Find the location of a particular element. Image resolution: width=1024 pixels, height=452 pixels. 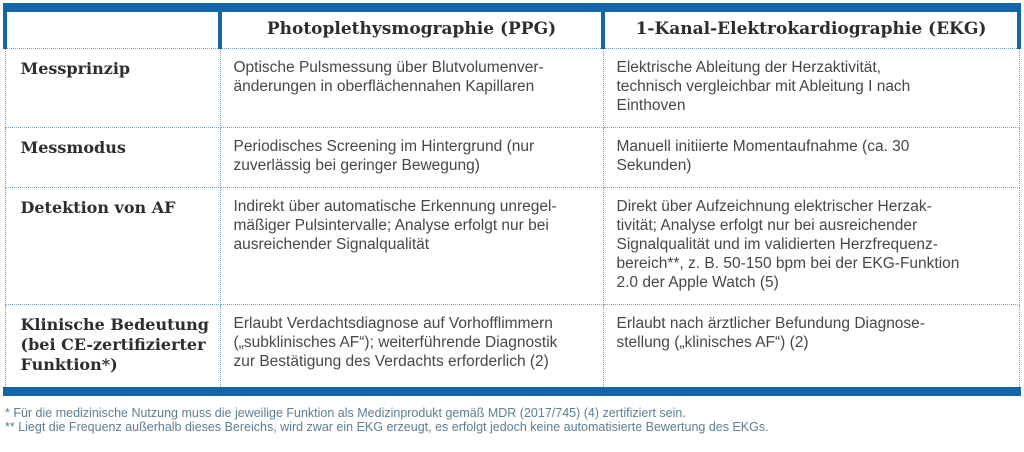

row-label: Messmodus is located at coordinates (112, 157).